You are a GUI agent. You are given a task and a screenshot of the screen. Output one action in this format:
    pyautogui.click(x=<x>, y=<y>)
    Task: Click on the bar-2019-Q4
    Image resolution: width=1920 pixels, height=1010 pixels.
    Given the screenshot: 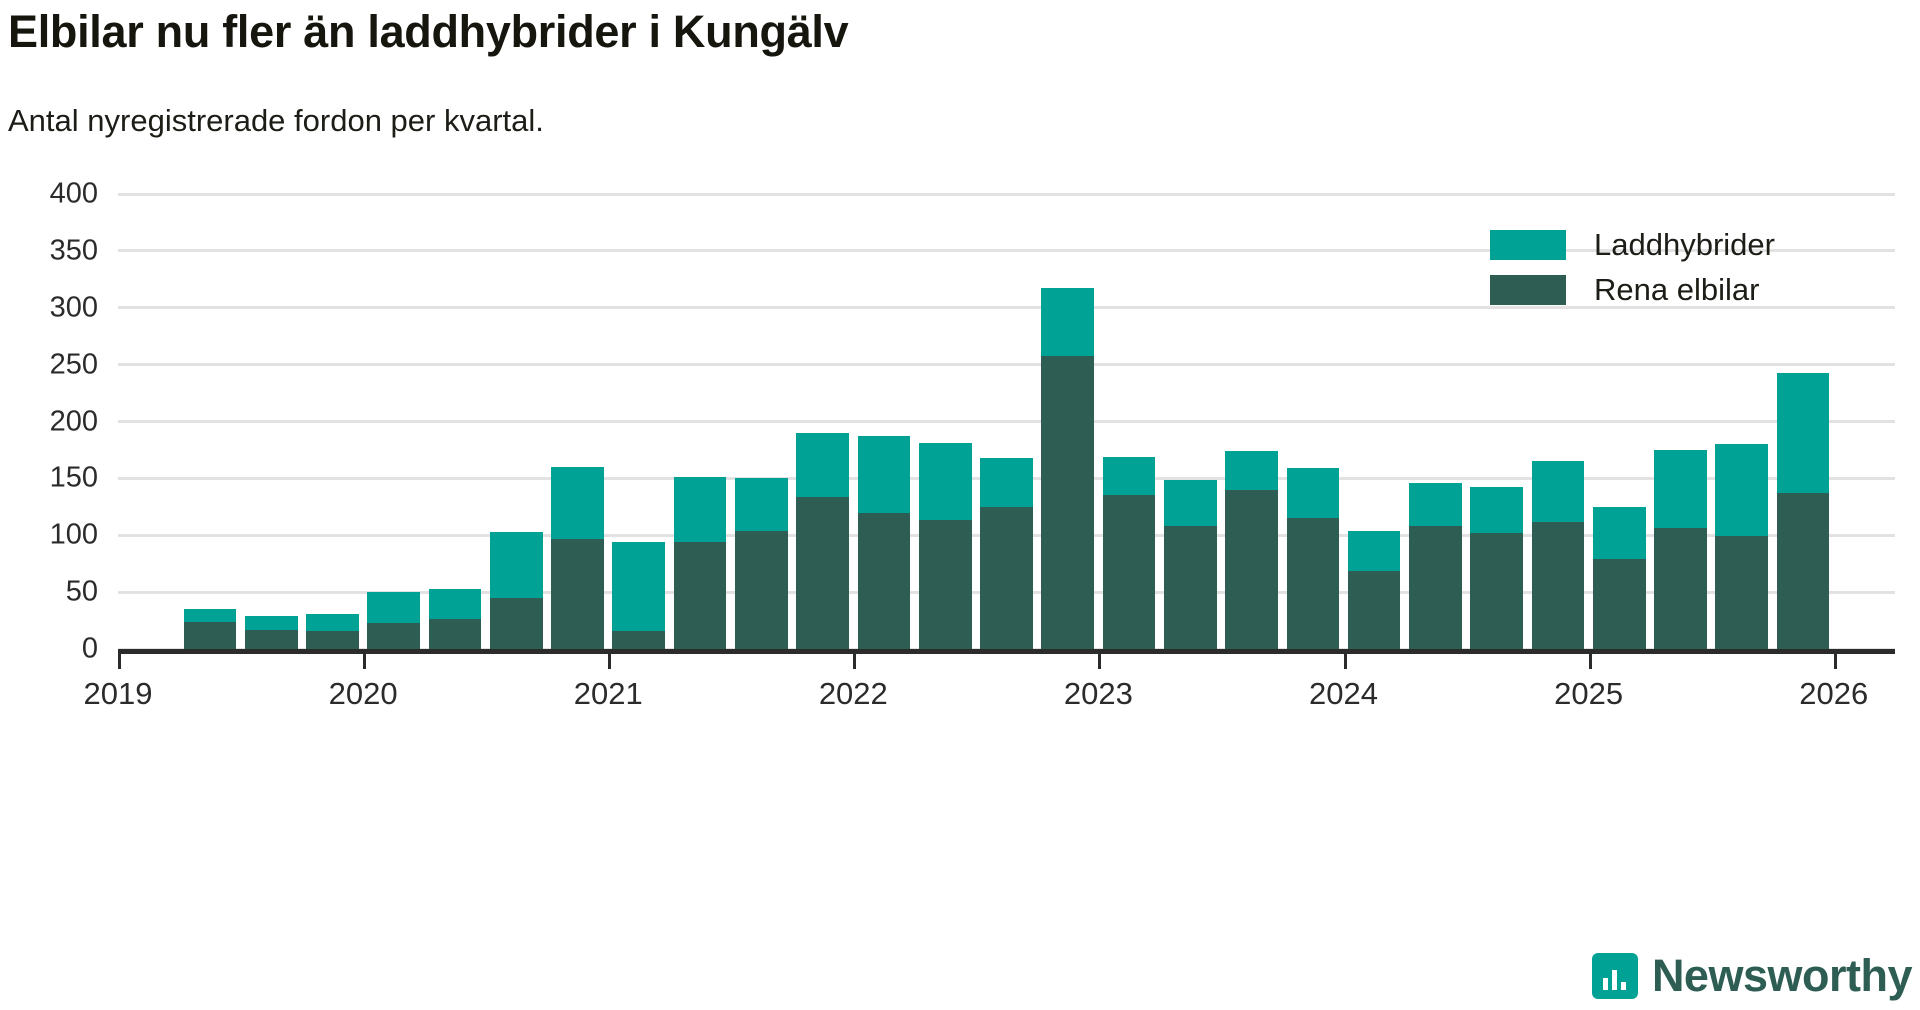 What is the action you would take?
    pyautogui.click(x=332, y=631)
    